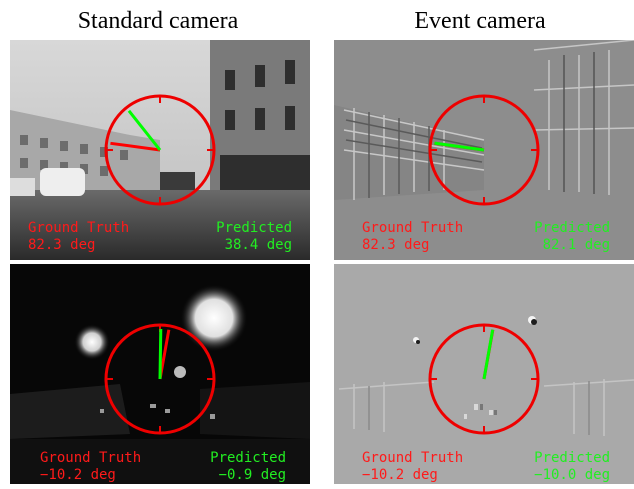 The image size is (634, 489). I want to click on predicted-value: 82.1 deg, so click(576, 245).